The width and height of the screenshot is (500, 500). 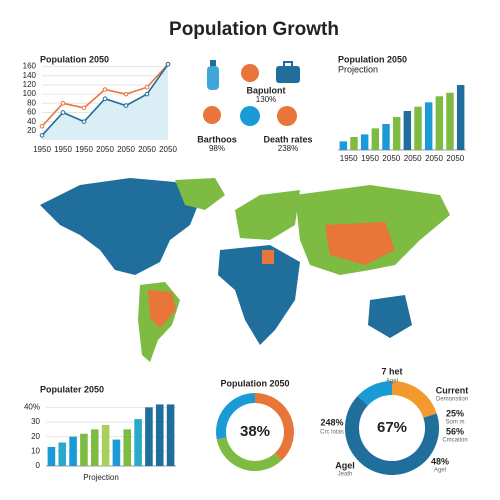 What do you see at coordinates (454, 441) in the screenshot?
I see `annotation: Cmcation` at bounding box center [454, 441].